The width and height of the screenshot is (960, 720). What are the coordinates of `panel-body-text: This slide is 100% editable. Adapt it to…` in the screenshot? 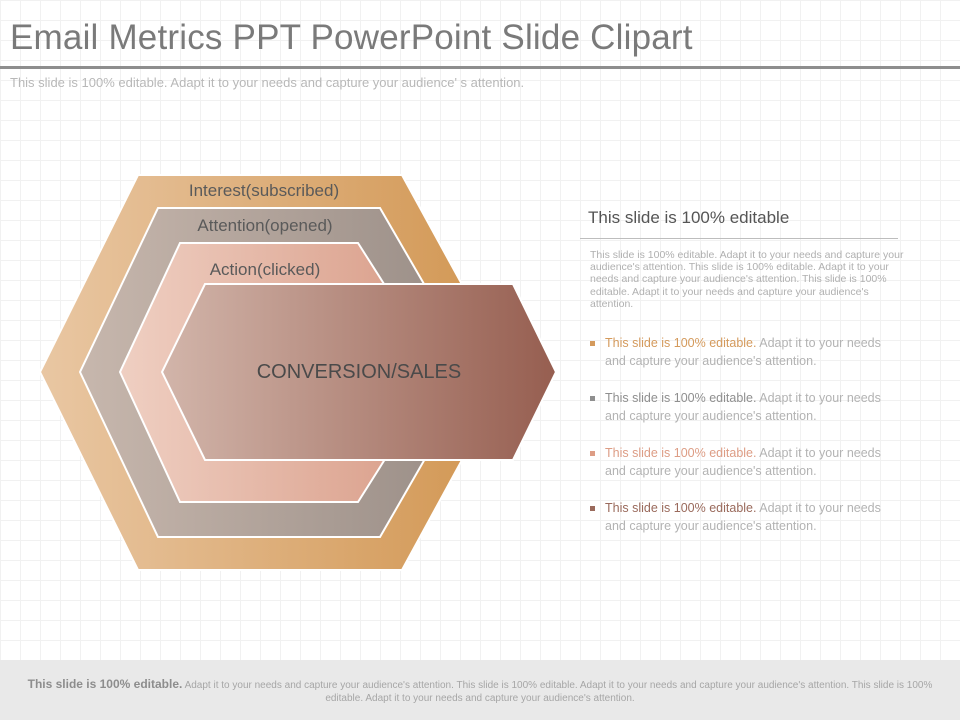 It's located at (747, 279).